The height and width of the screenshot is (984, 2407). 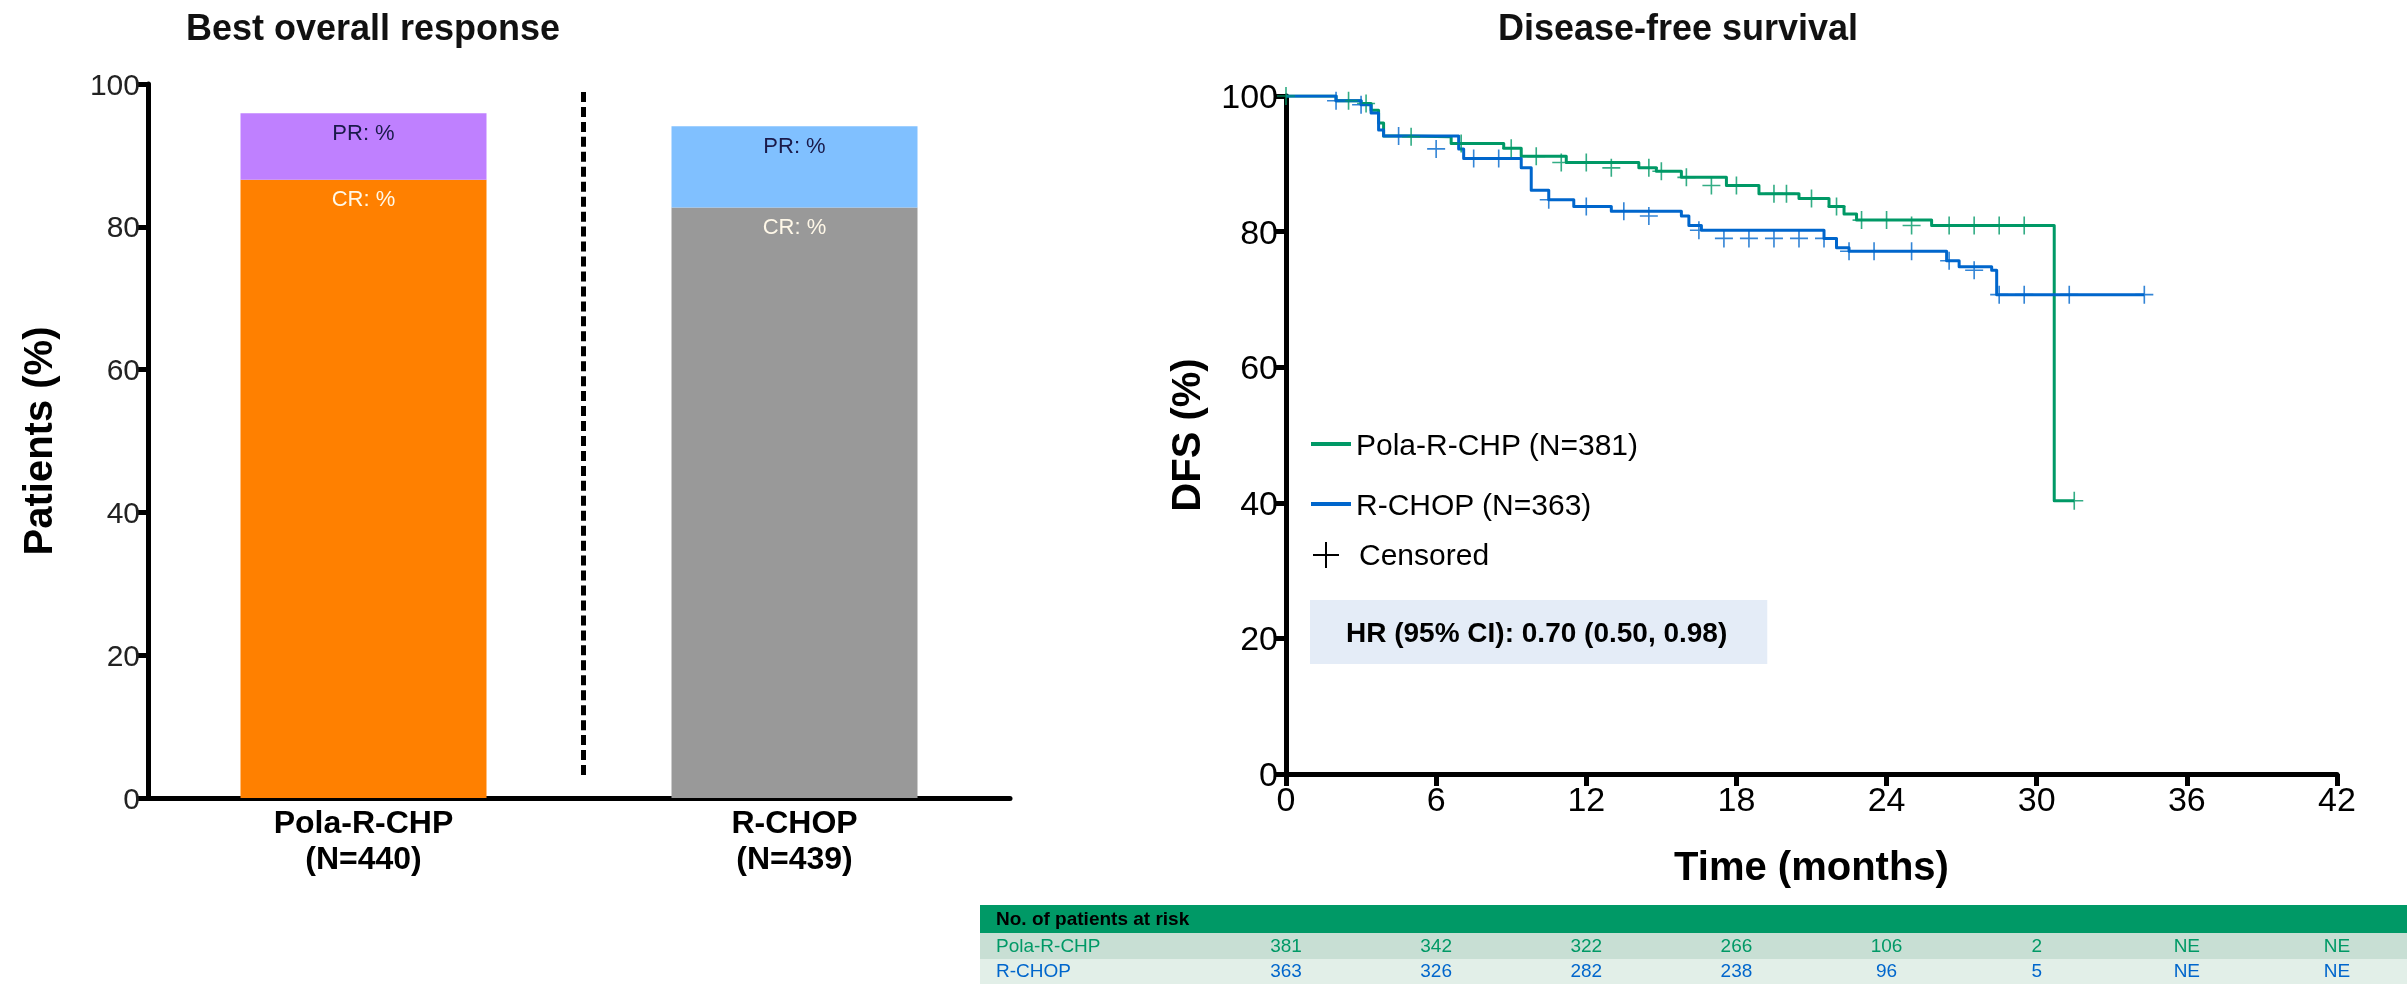 I want to click on text: 106, so click(x=1886, y=945).